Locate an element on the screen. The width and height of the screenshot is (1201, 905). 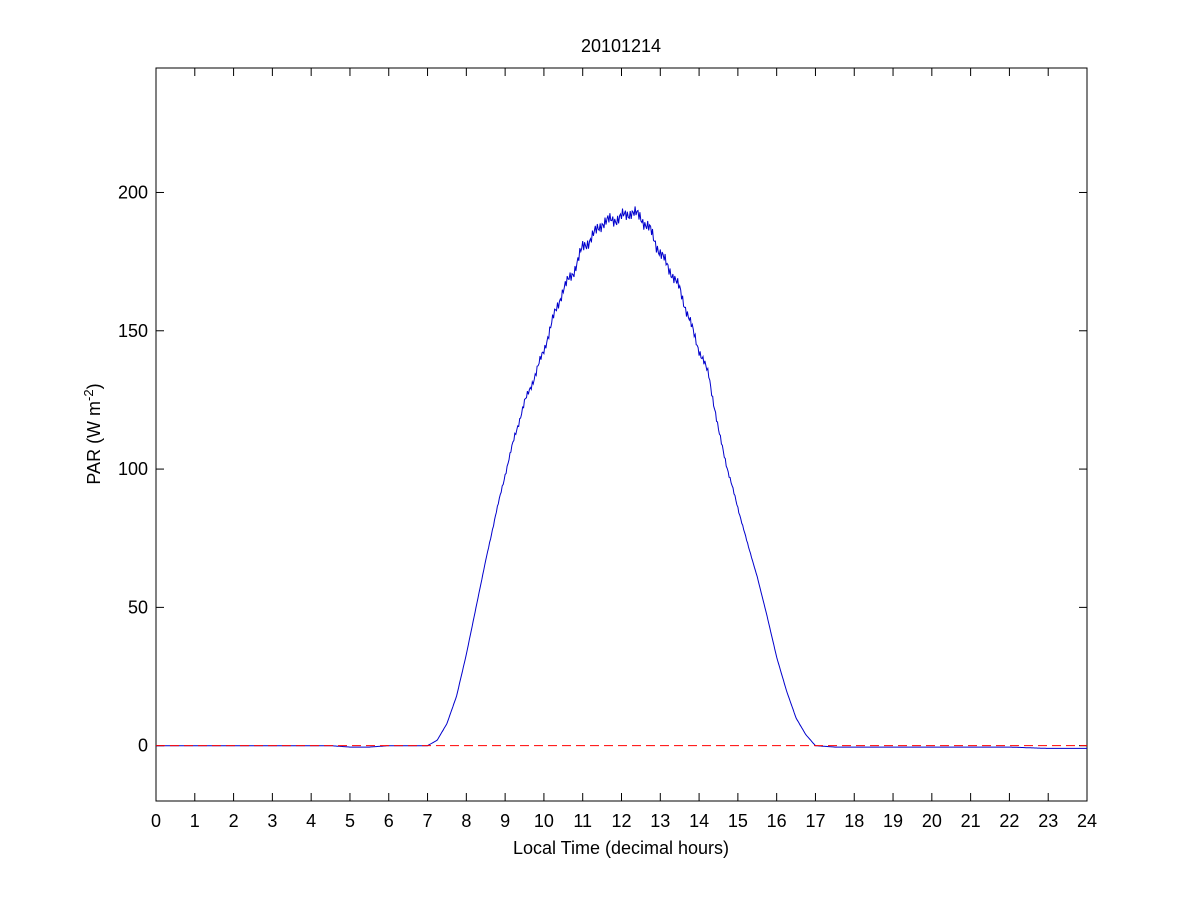
x-tick-label: 23 is located at coordinates (1048, 821).